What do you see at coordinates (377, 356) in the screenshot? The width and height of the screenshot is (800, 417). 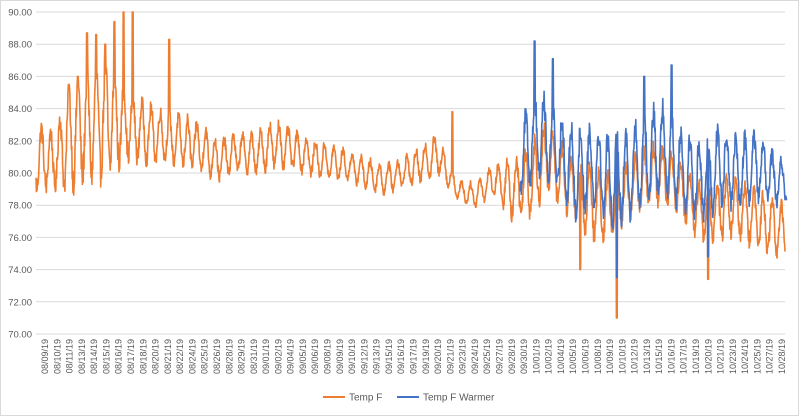 I see `x-tick-label: 09/13/19` at bounding box center [377, 356].